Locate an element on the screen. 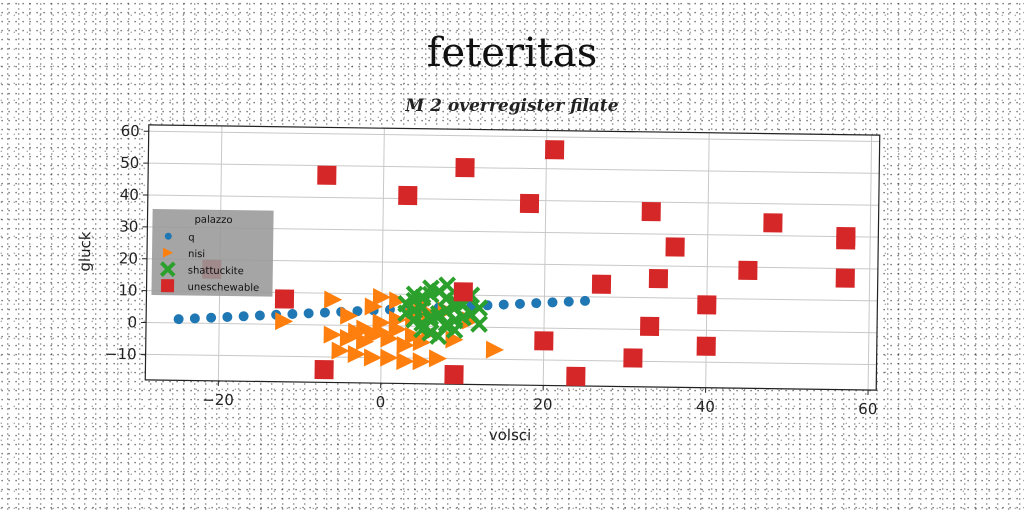 This screenshot has width=1024, height=512. legend-marker-shattuckite is located at coordinates (167, 269).